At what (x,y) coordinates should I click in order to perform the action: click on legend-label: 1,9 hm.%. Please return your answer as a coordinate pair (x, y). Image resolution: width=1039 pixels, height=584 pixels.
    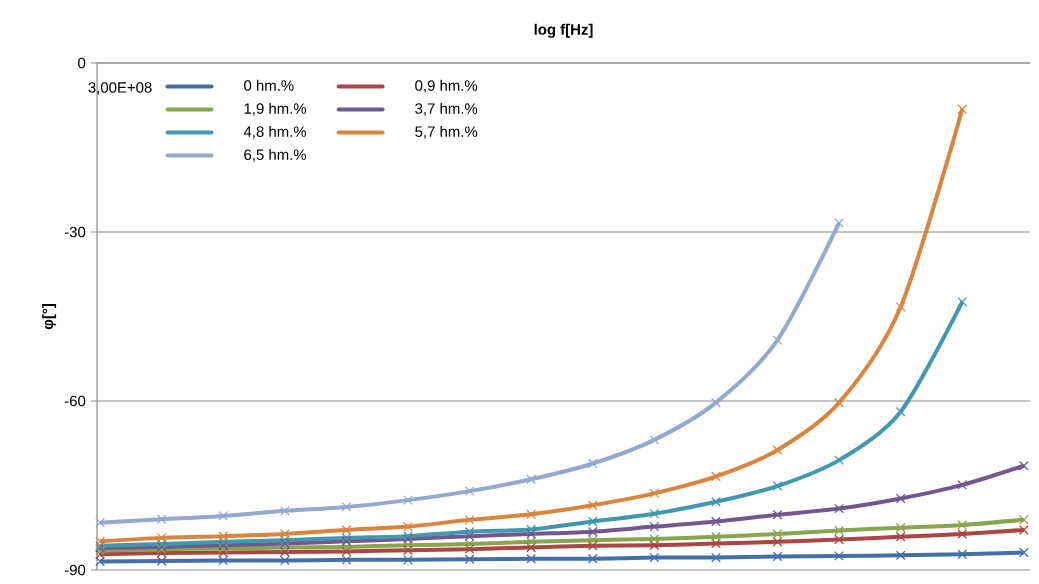
    Looking at the image, I should click on (275, 109).